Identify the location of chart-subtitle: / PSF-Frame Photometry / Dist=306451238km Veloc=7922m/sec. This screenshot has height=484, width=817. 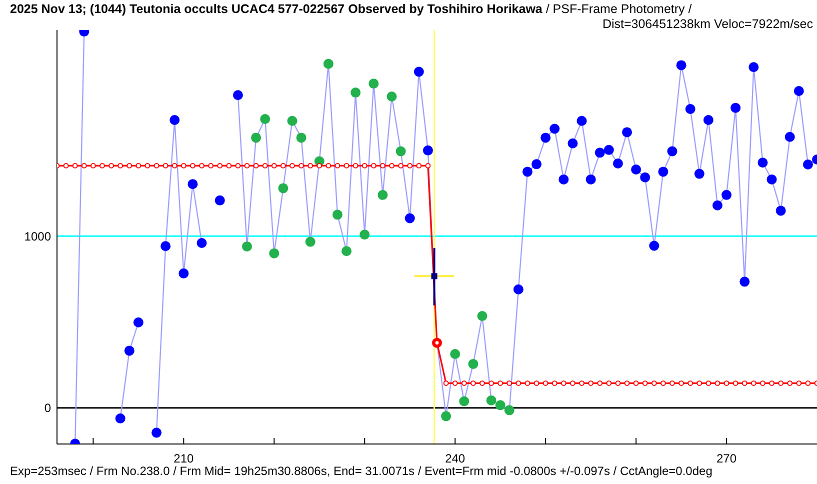
(679, 16).